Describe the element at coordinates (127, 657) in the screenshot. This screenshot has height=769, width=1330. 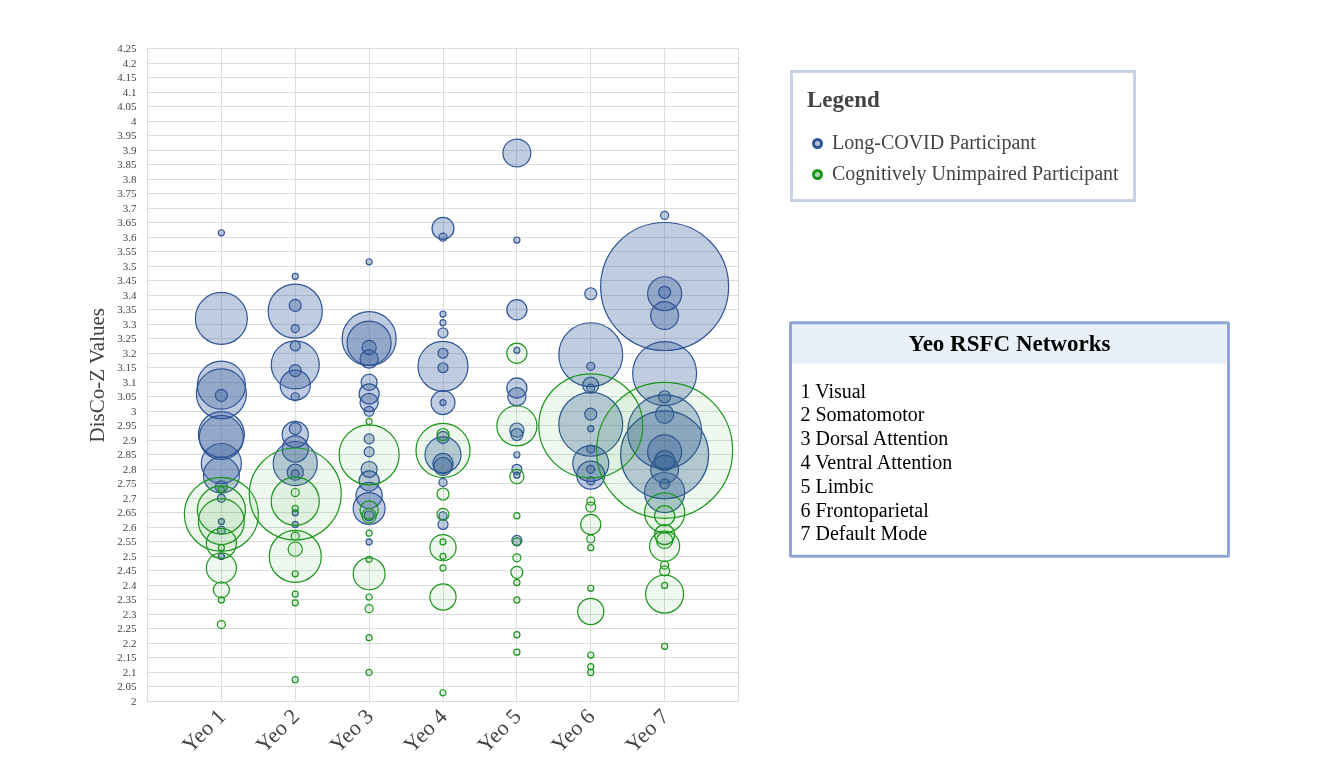
I see `y-tick-label: 2.15` at that location.